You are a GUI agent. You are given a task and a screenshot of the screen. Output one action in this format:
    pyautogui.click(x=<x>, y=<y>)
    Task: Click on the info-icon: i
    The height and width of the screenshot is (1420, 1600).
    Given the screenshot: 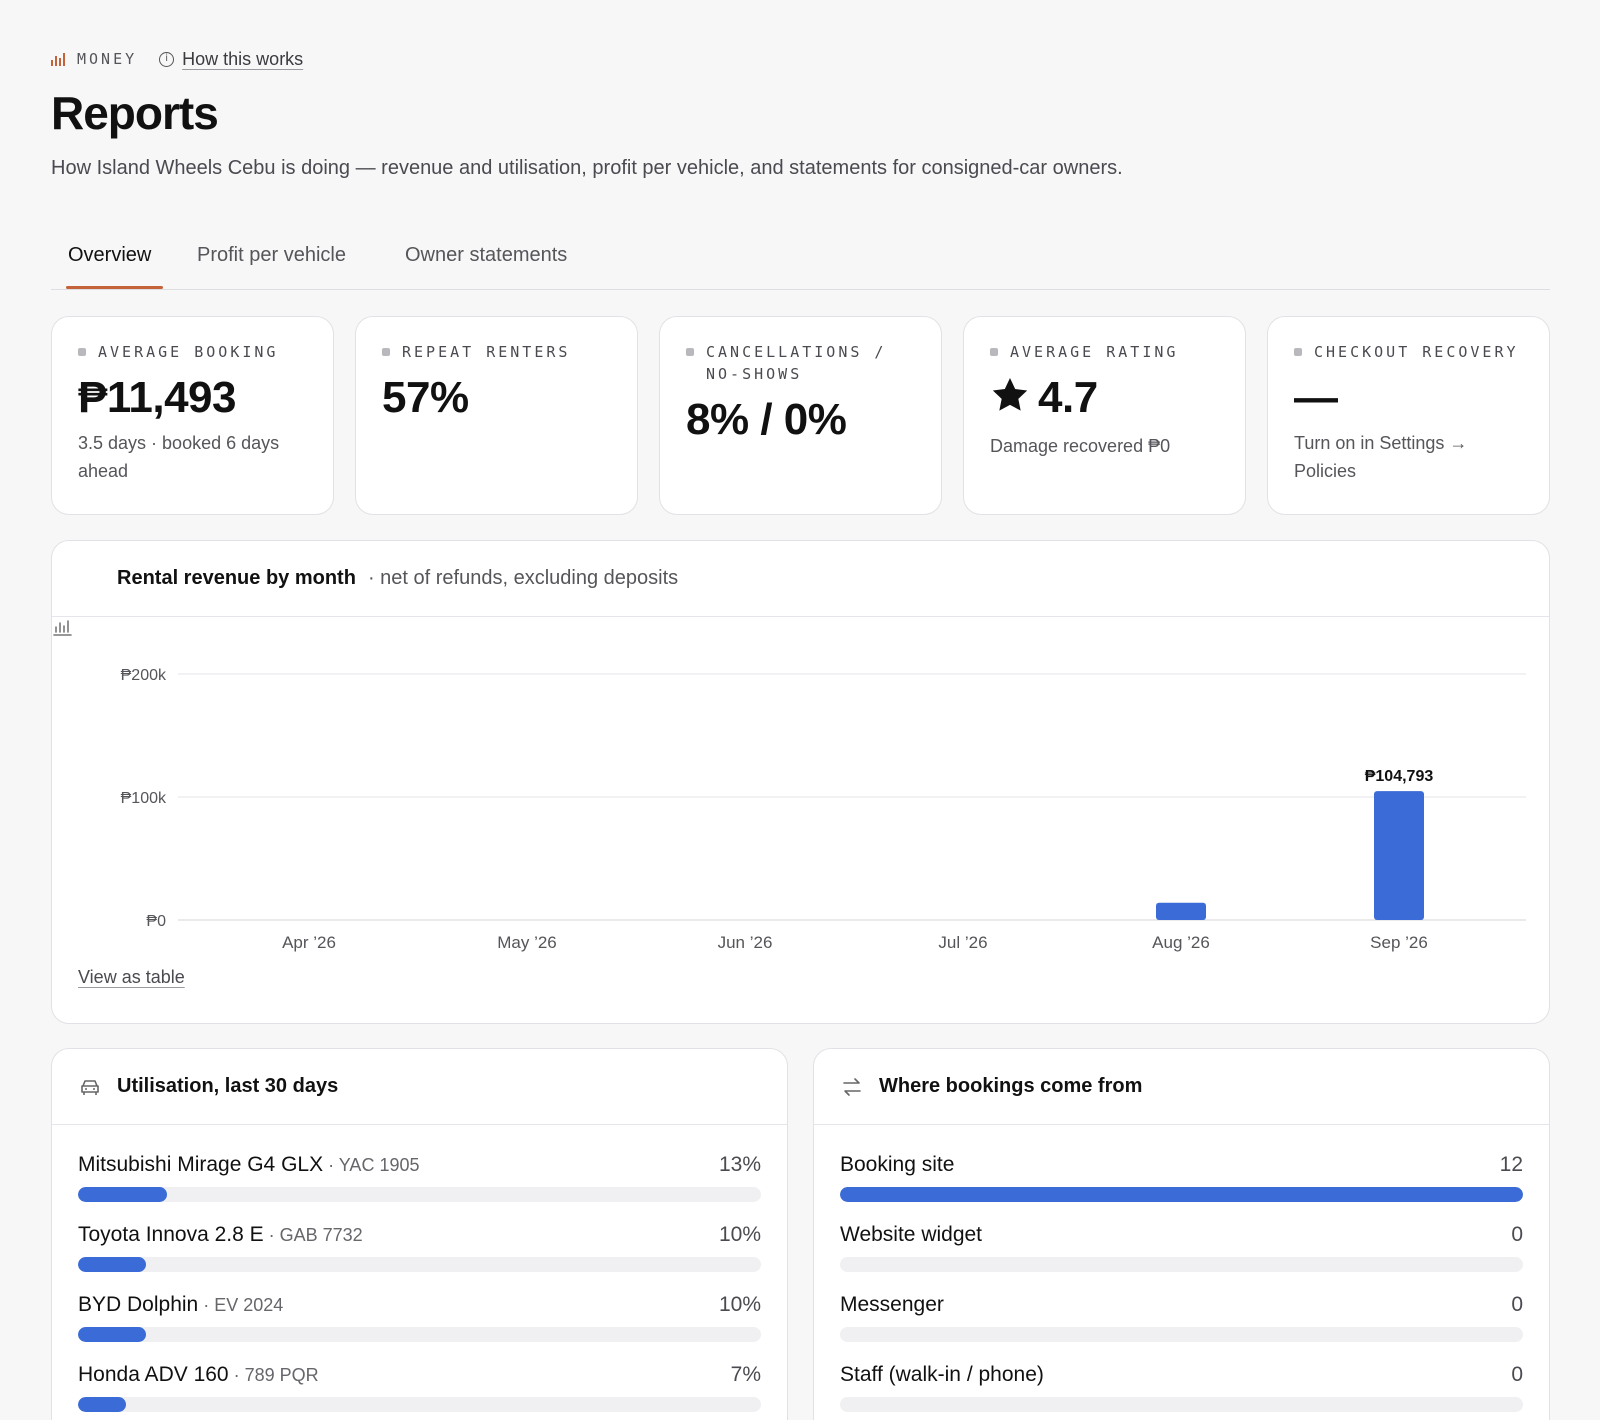 What is the action you would take?
    pyautogui.click(x=167, y=59)
    